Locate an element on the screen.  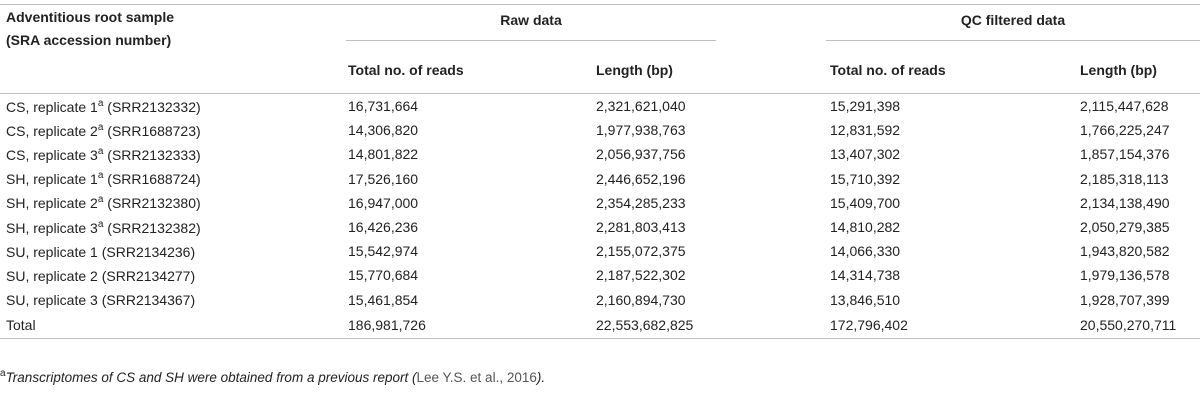
top-rule is located at coordinates (600, 4).